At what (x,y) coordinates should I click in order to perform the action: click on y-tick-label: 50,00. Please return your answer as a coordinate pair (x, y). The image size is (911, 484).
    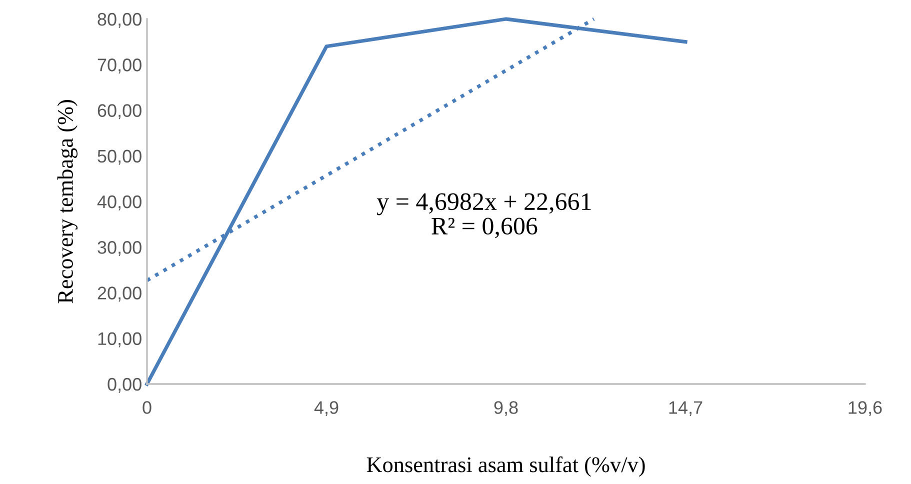
    Looking at the image, I should click on (120, 157).